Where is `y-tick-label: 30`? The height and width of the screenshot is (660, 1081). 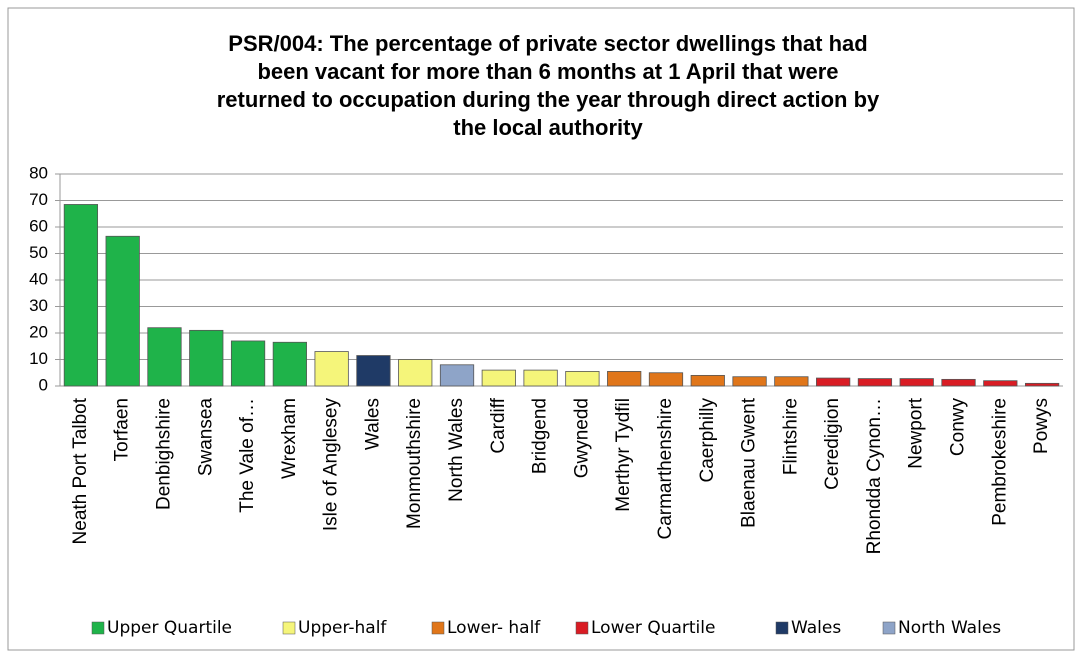 y-tick-label: 30 is located at coordinates (38, 305).